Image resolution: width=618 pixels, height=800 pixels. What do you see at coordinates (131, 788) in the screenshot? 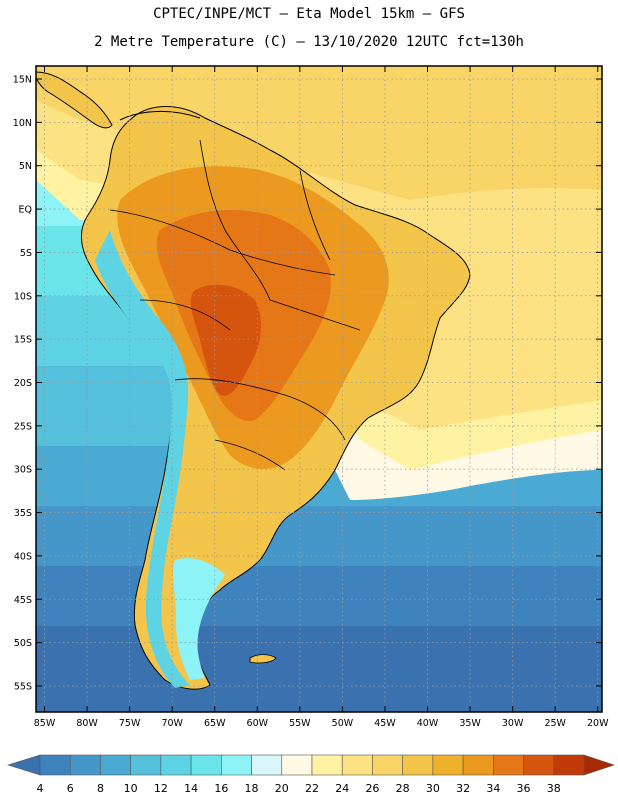
I see `colorbar-label: 10` at bounding box center [131, 788].